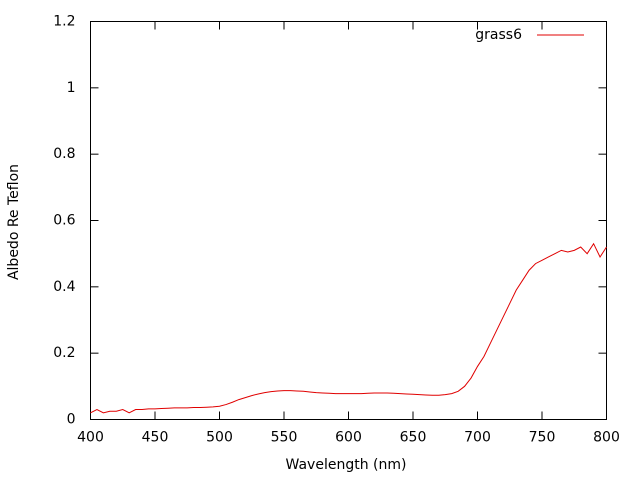 The image size is (640, 484). Describe the element at coordinates (71, 420) in the screenshot. I see `y-tick-label: 0` at that location.